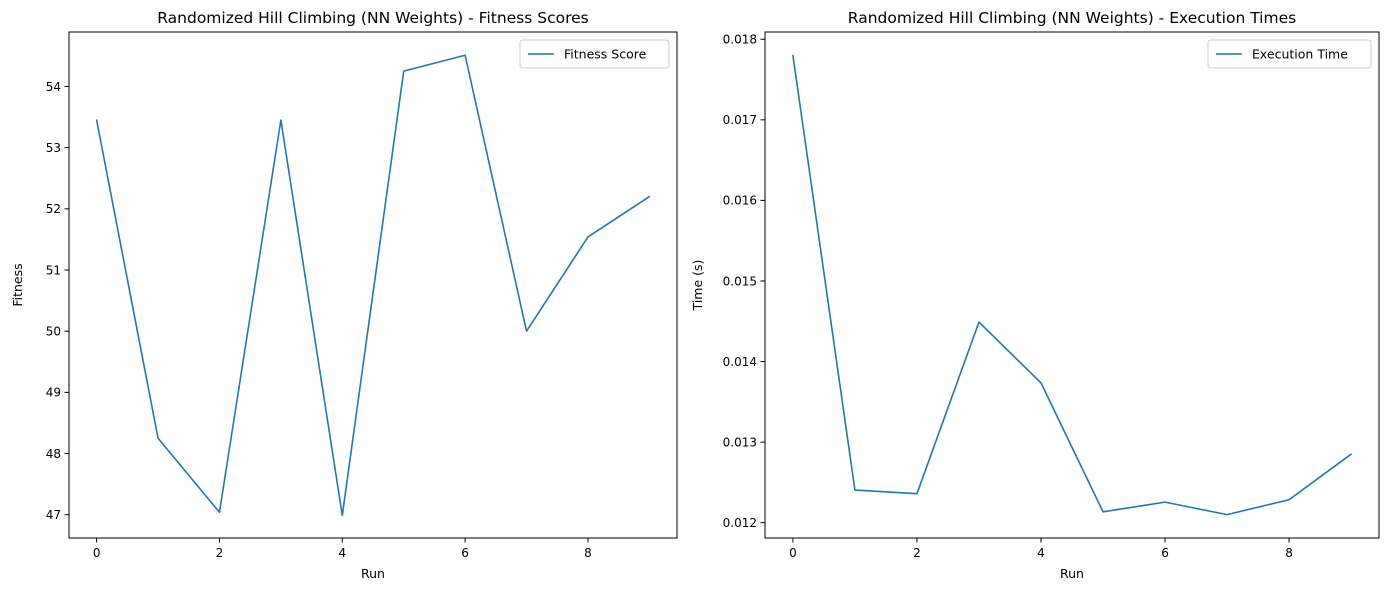 Image resolution: width=1389 pixels, height=590 pixels. What do you see at coordinates (740, 442) in the screenshot?
I see `y-tick-label: 0.013` at bounding box center [740, 442].